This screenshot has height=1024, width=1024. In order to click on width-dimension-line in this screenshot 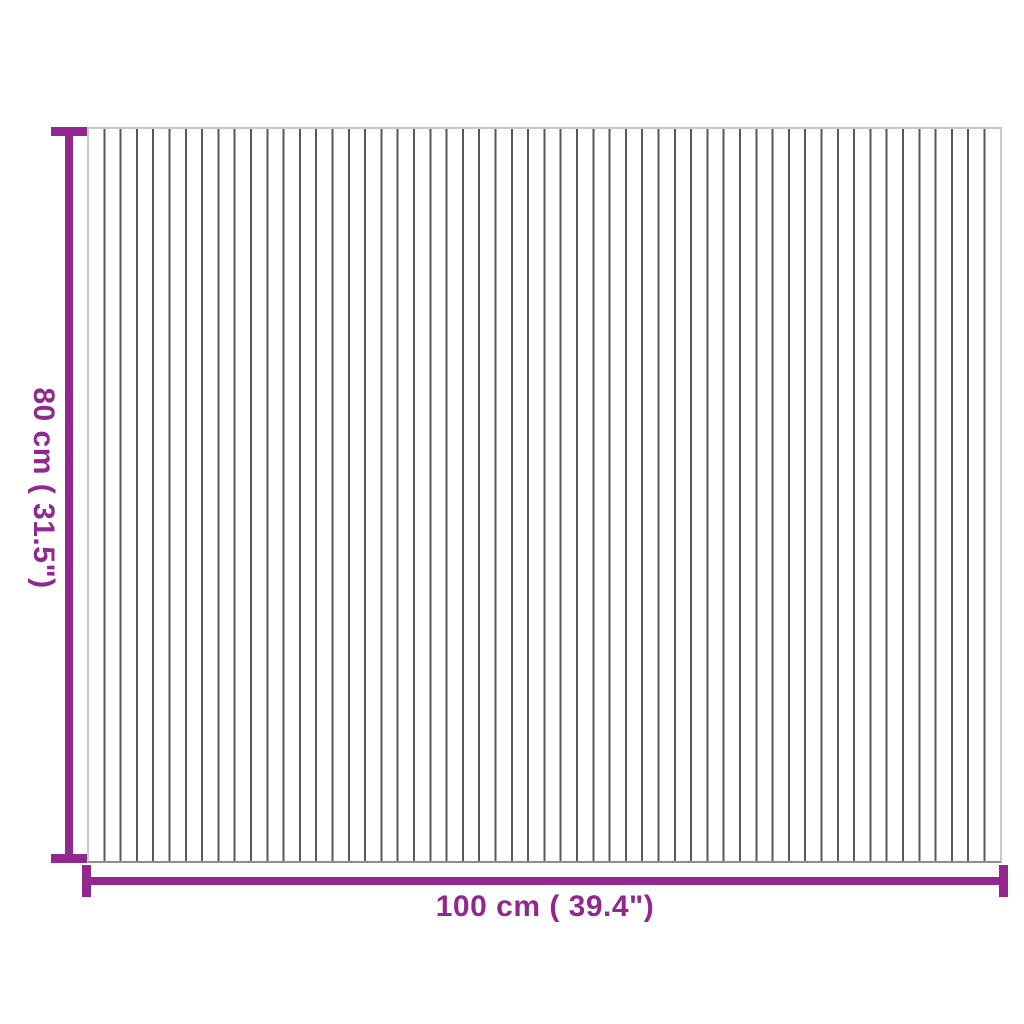, I will do `click(545, 881)`.